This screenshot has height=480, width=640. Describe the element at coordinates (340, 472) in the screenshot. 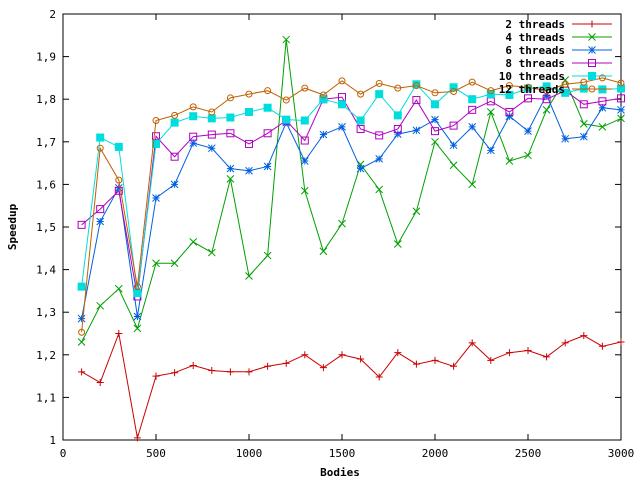

I see `x-axis-label: Bodies` at that location.